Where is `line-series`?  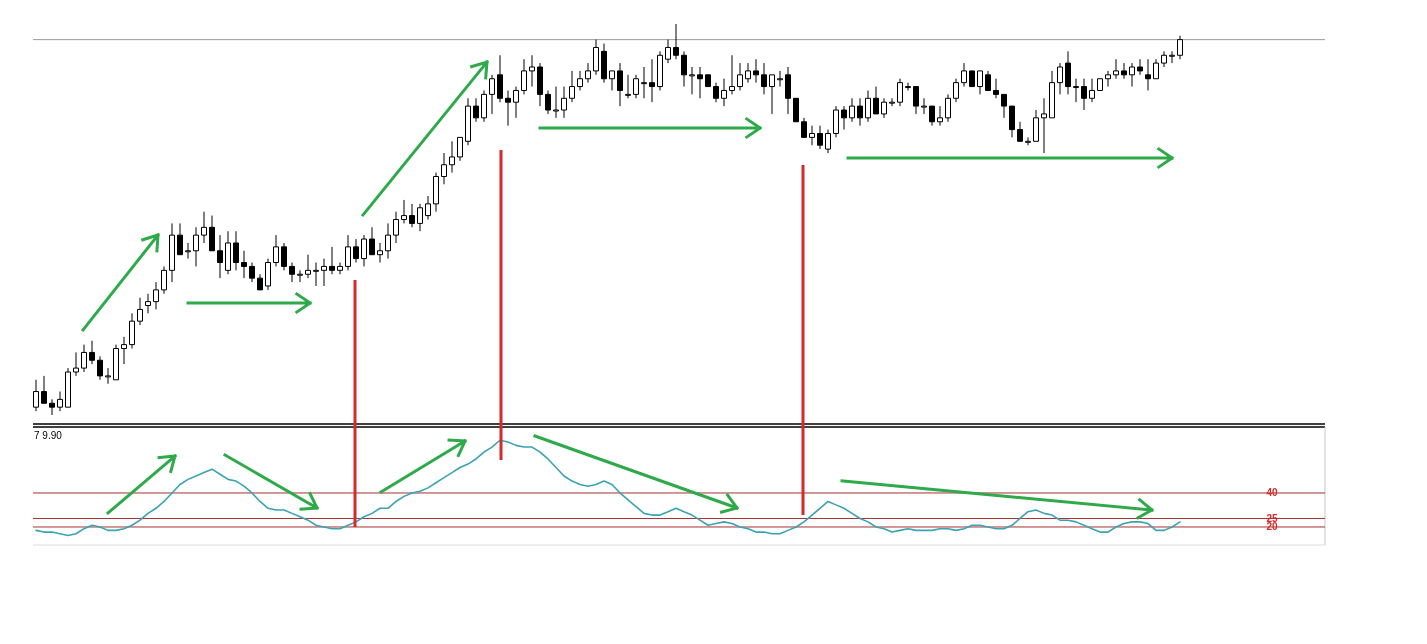 line-series is located at coordinates (608, 488).